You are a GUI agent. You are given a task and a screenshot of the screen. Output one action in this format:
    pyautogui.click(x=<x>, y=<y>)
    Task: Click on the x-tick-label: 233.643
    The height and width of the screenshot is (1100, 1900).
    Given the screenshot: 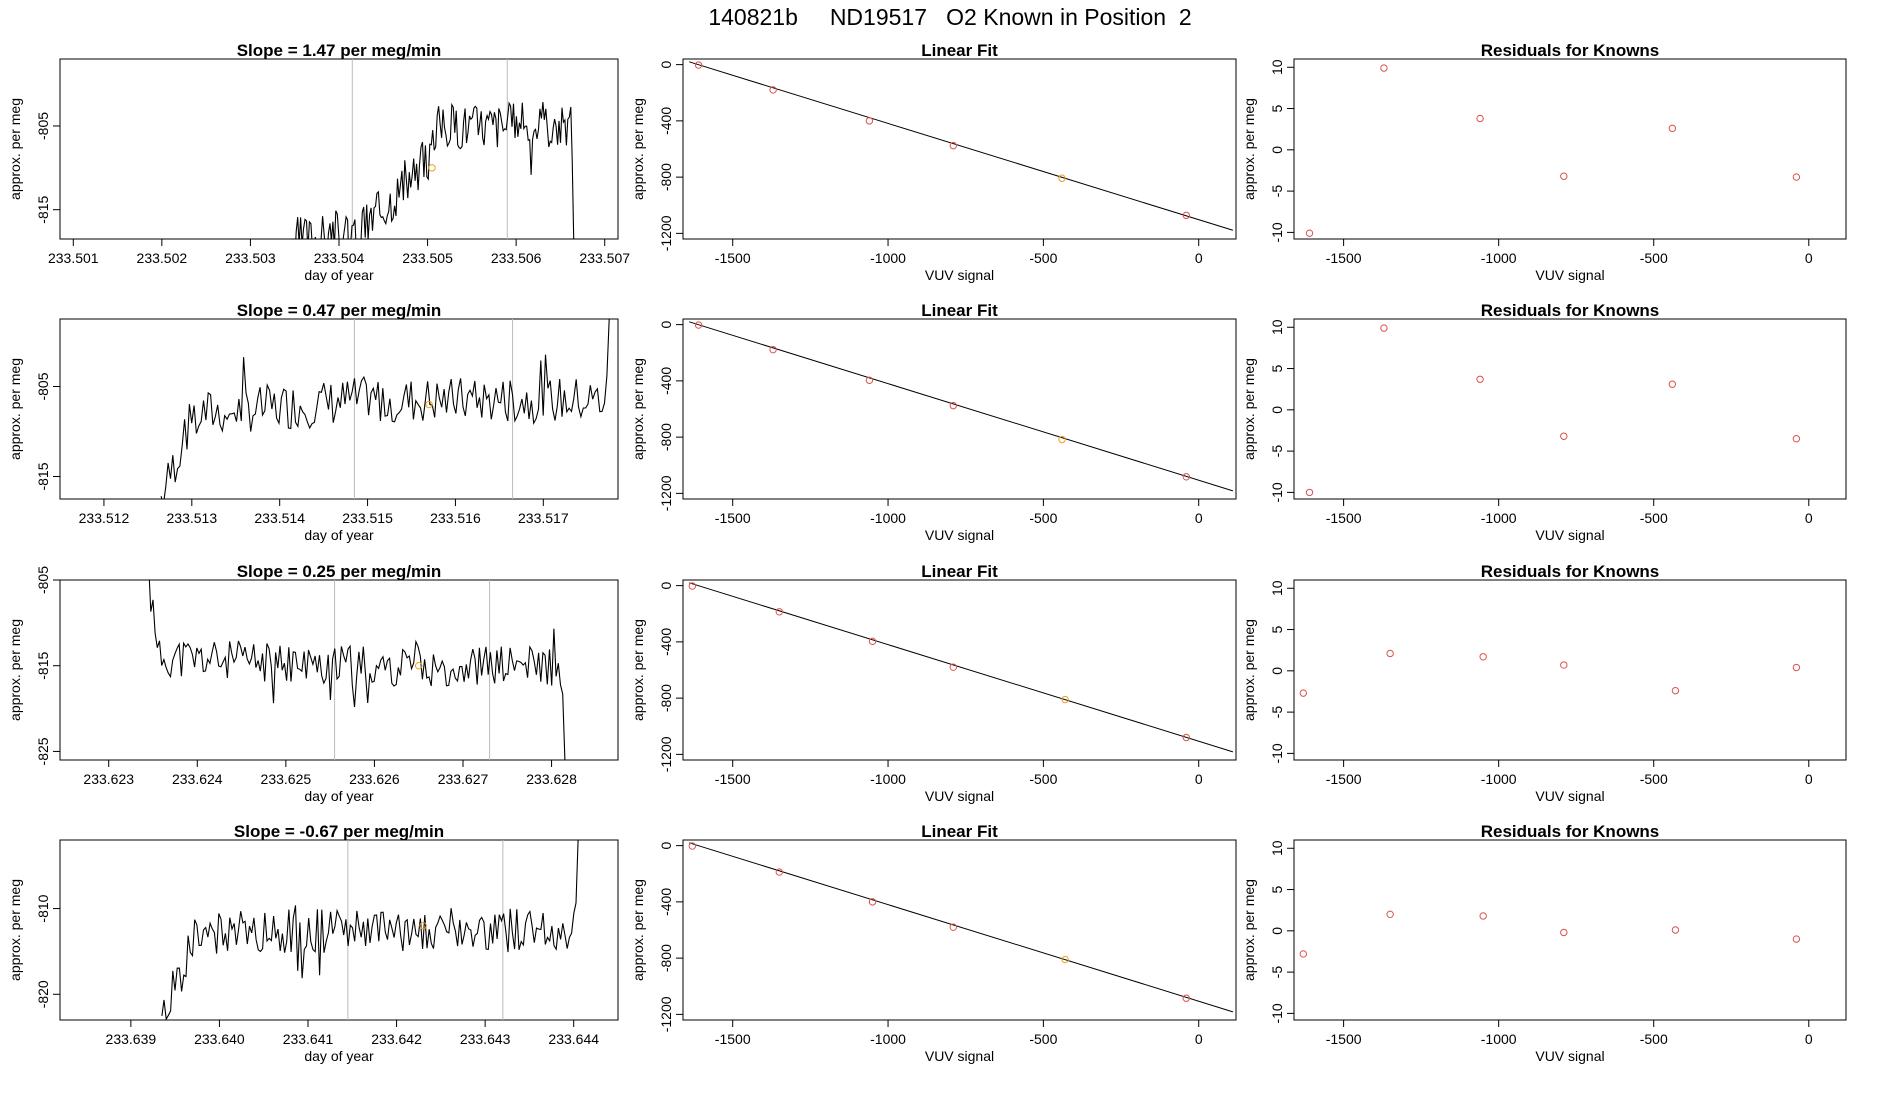 What is the action you would take?
    pyautogui.click(x=485, y=1039)
    